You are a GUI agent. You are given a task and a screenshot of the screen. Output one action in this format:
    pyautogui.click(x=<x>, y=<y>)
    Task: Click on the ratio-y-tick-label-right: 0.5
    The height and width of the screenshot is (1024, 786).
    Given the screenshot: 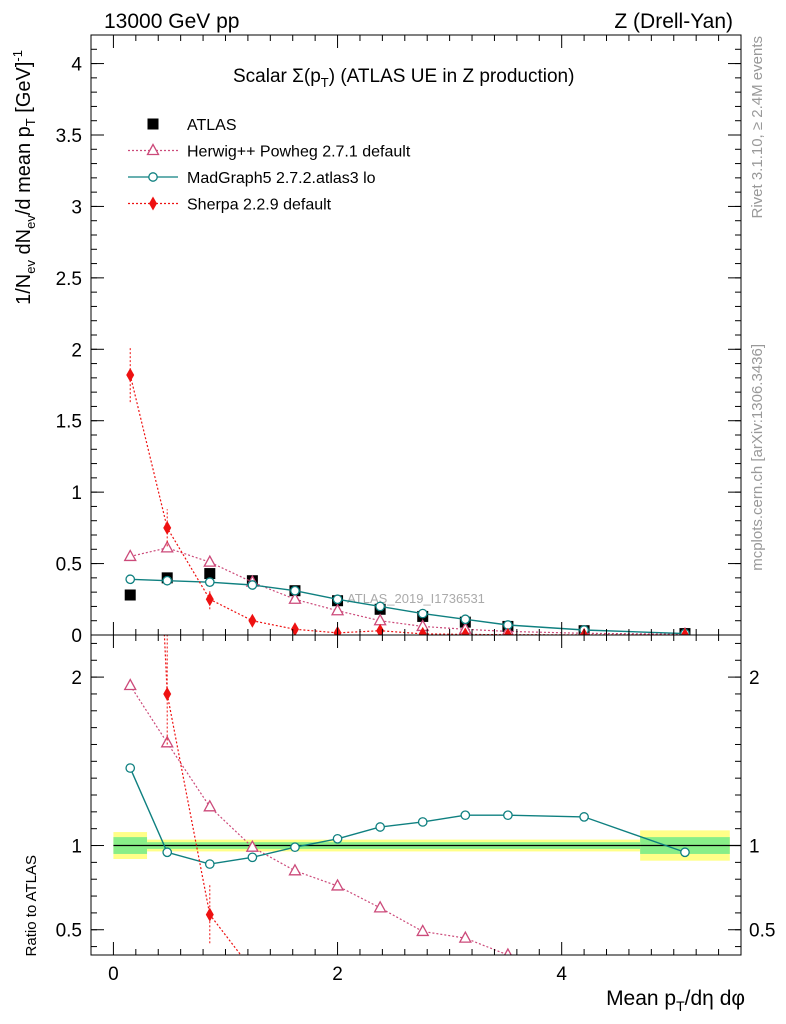 What is the action you would take?
    pyautogui.click(x=762, y=931)
    